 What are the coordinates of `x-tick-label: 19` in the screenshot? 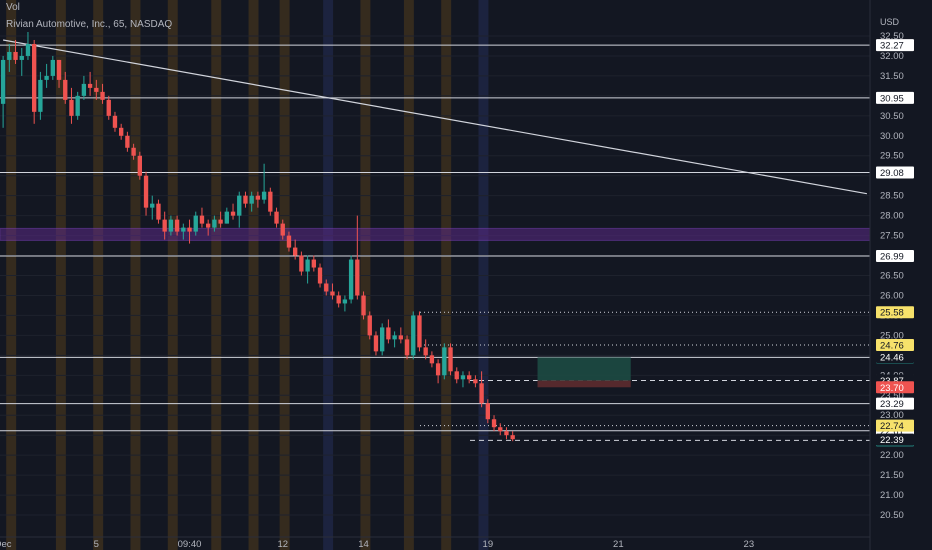 It's located at (488, 544).